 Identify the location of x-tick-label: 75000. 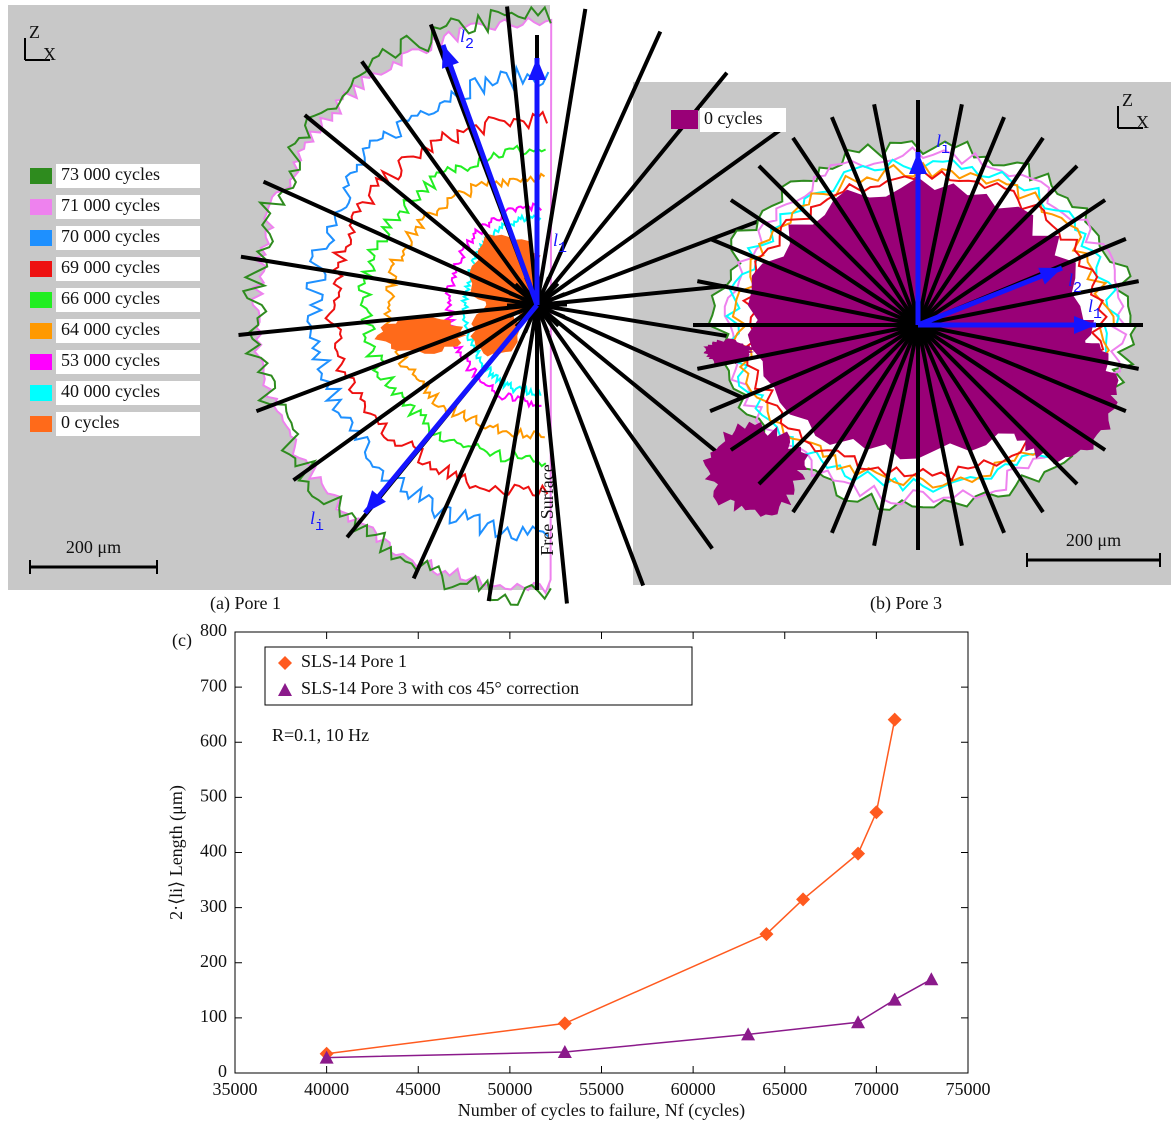
(968, 1089).